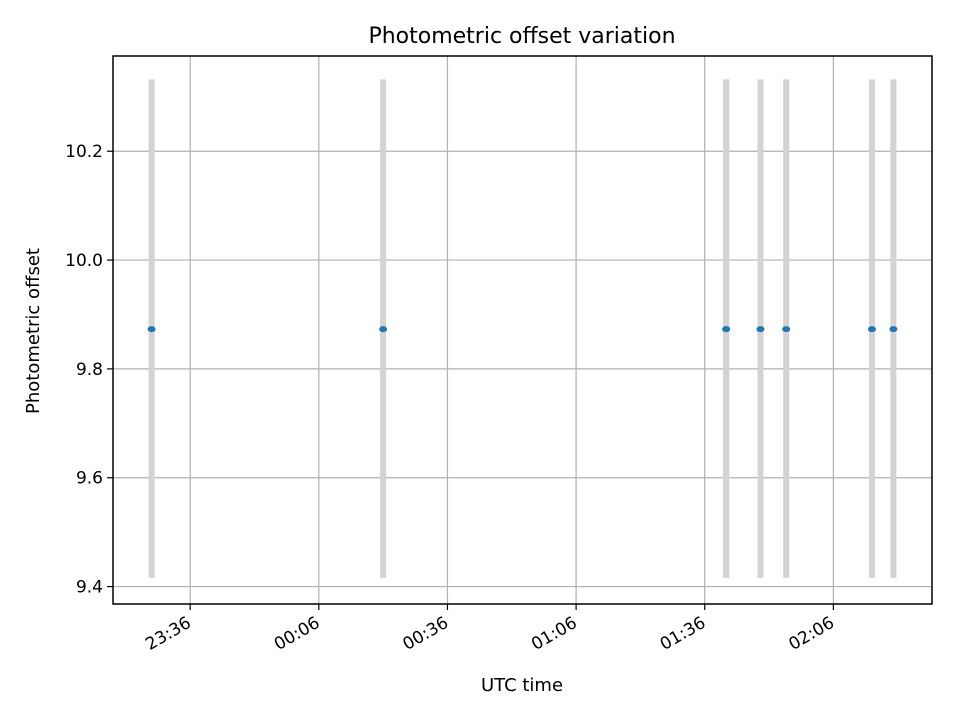  I want to click on y-axis-label: Photometric offset, so click(33, 331).